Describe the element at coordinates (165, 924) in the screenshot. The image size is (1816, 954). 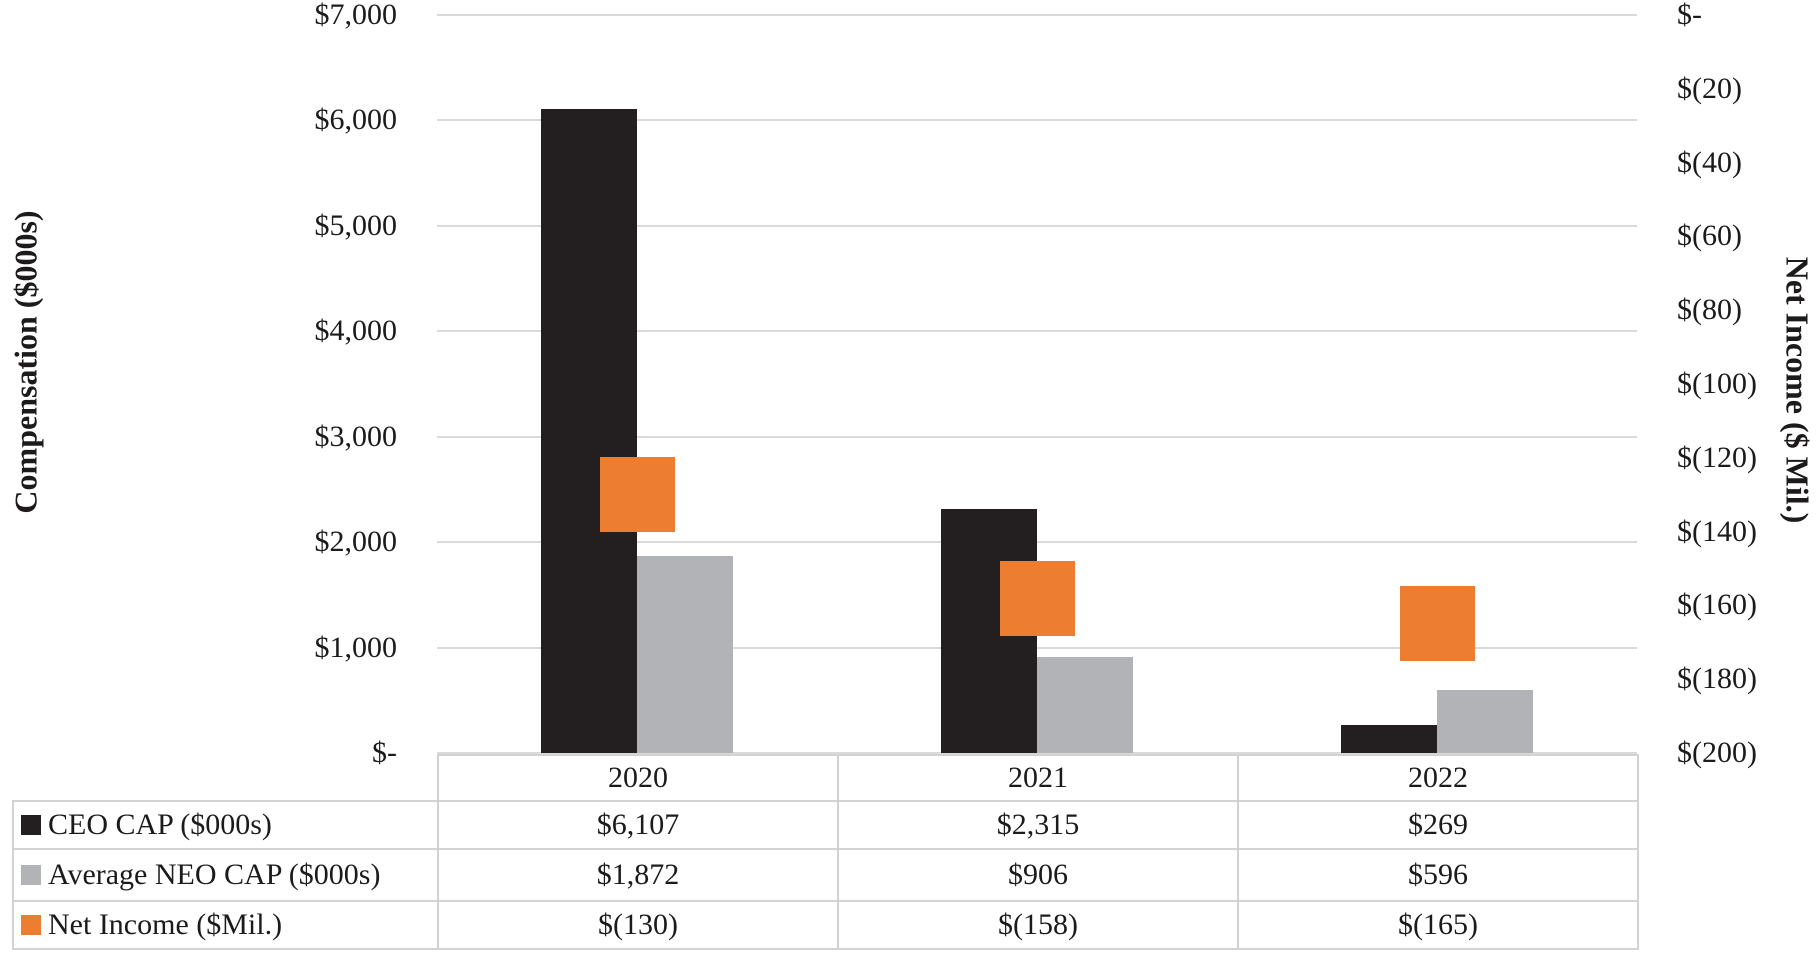
I see `legend-label-net-income-mil: Net Income ($Mil.)` at that location.